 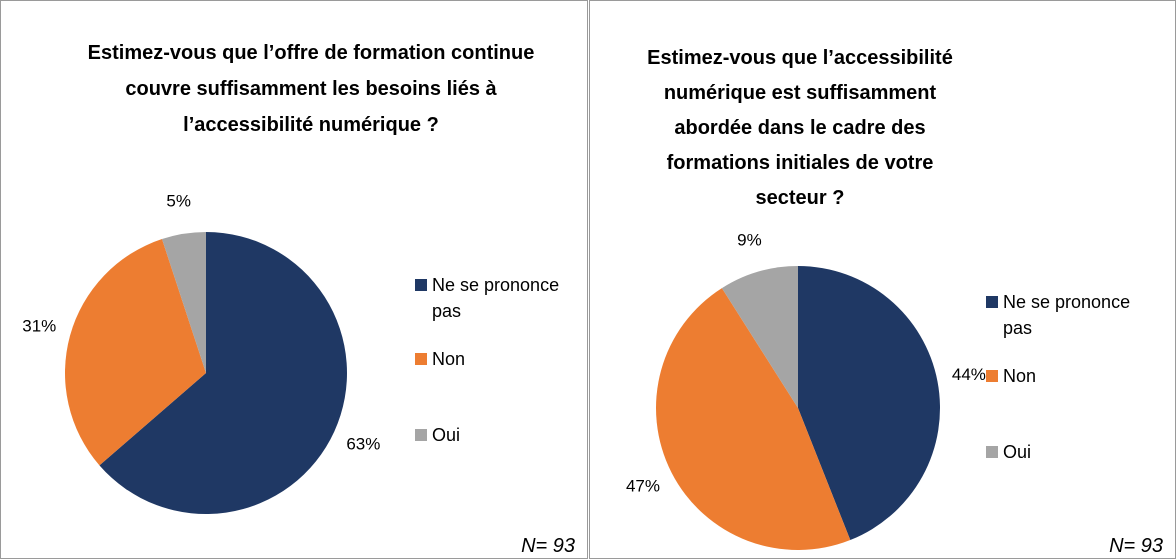 What do you see at coordinates (363, 443) in the screenshot?
I see `data-label: 63%` at bounding box center [363, 443].